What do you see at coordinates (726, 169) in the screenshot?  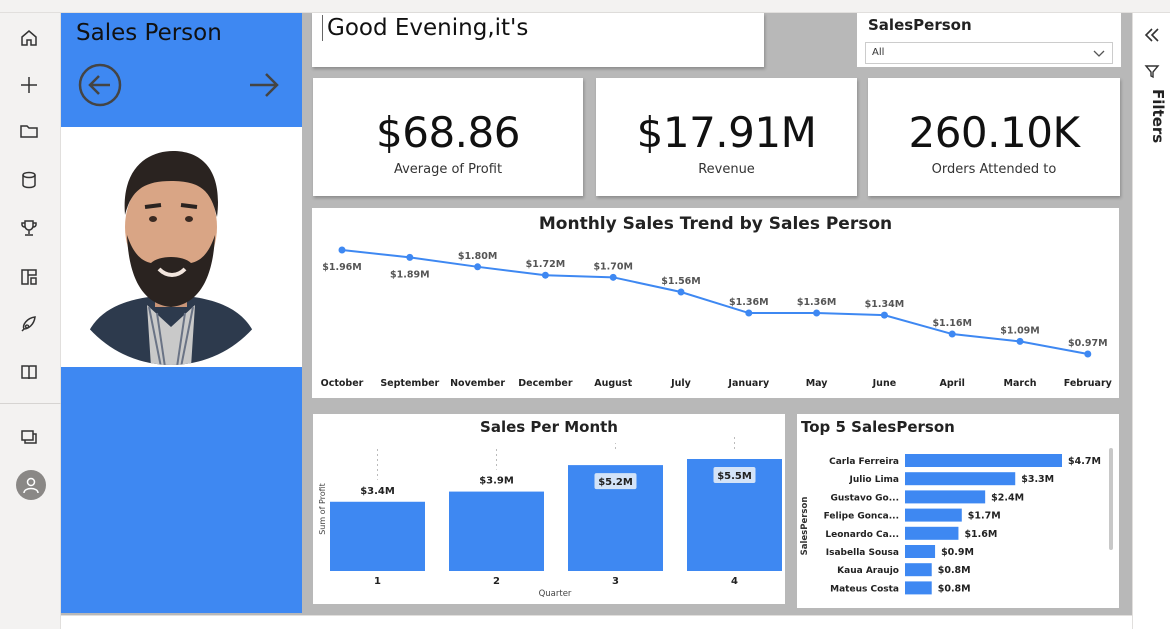 I see `kpi-label: Revenue` at bounding box center [726, 169].